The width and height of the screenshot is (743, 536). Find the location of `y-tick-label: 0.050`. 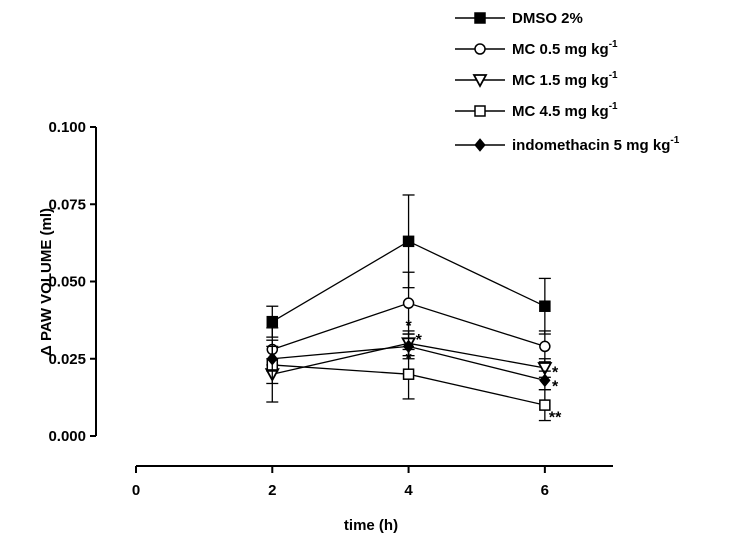

y-tick-label: 0.050 is located at coordinates (67, 282).